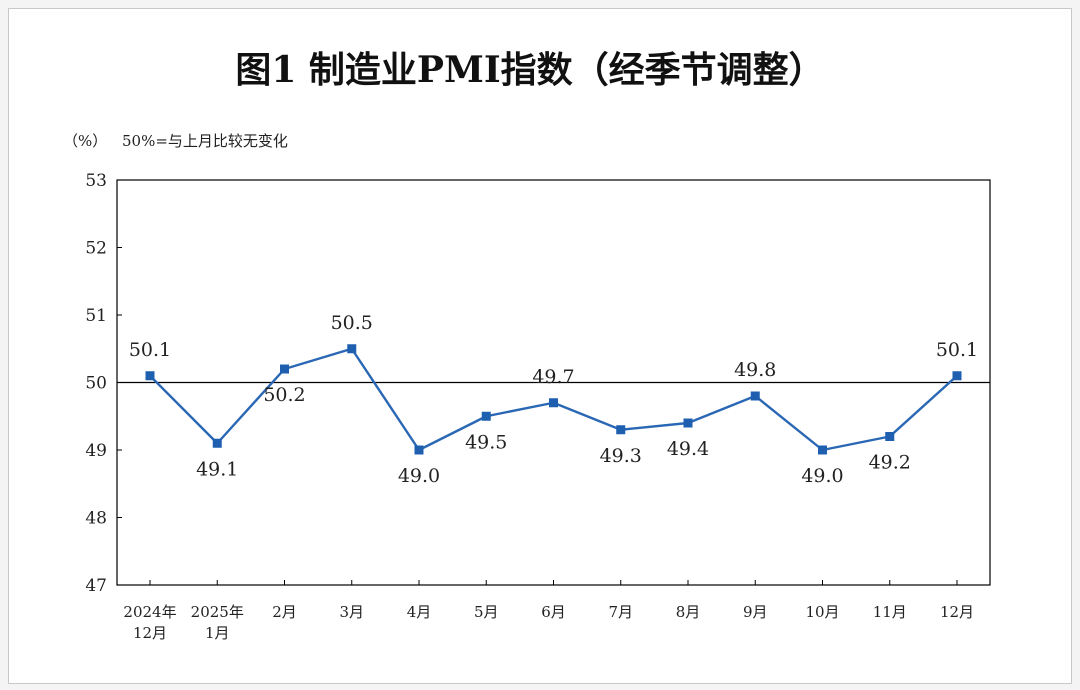  I want to click on x-tick-label: 7月, so click(620, 612).